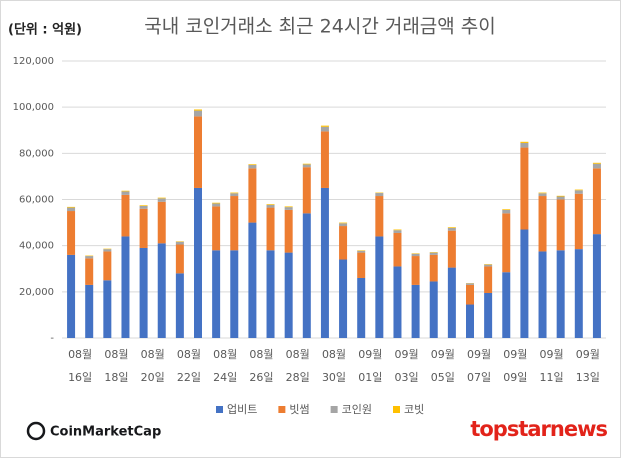 Image resolution: width=621 pixels, height=458 pixels. What do you see at coordinates (45, 30) in the screenshot?
I see `unit-note: (단위 : 억원)` at bounding box center [45, 30].